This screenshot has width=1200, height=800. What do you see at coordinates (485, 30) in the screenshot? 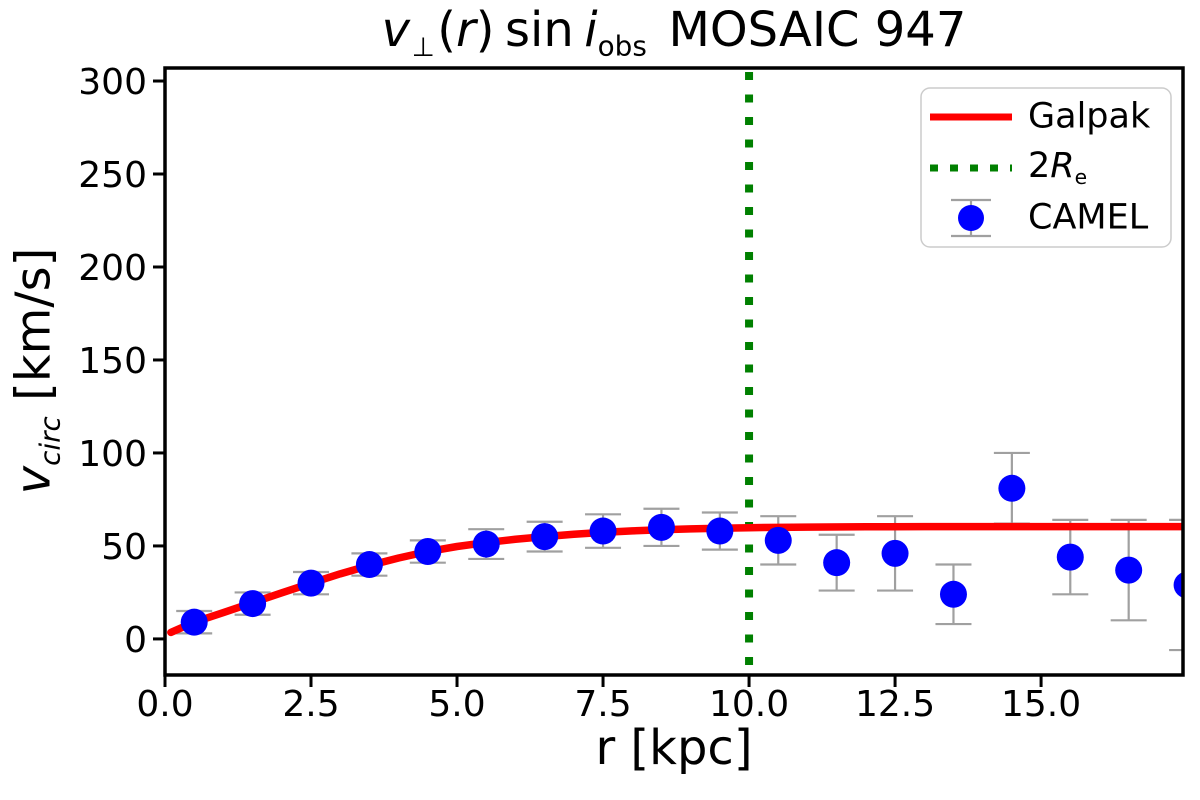
I see `title-close-paren: )` at bounding box center [485, 30].